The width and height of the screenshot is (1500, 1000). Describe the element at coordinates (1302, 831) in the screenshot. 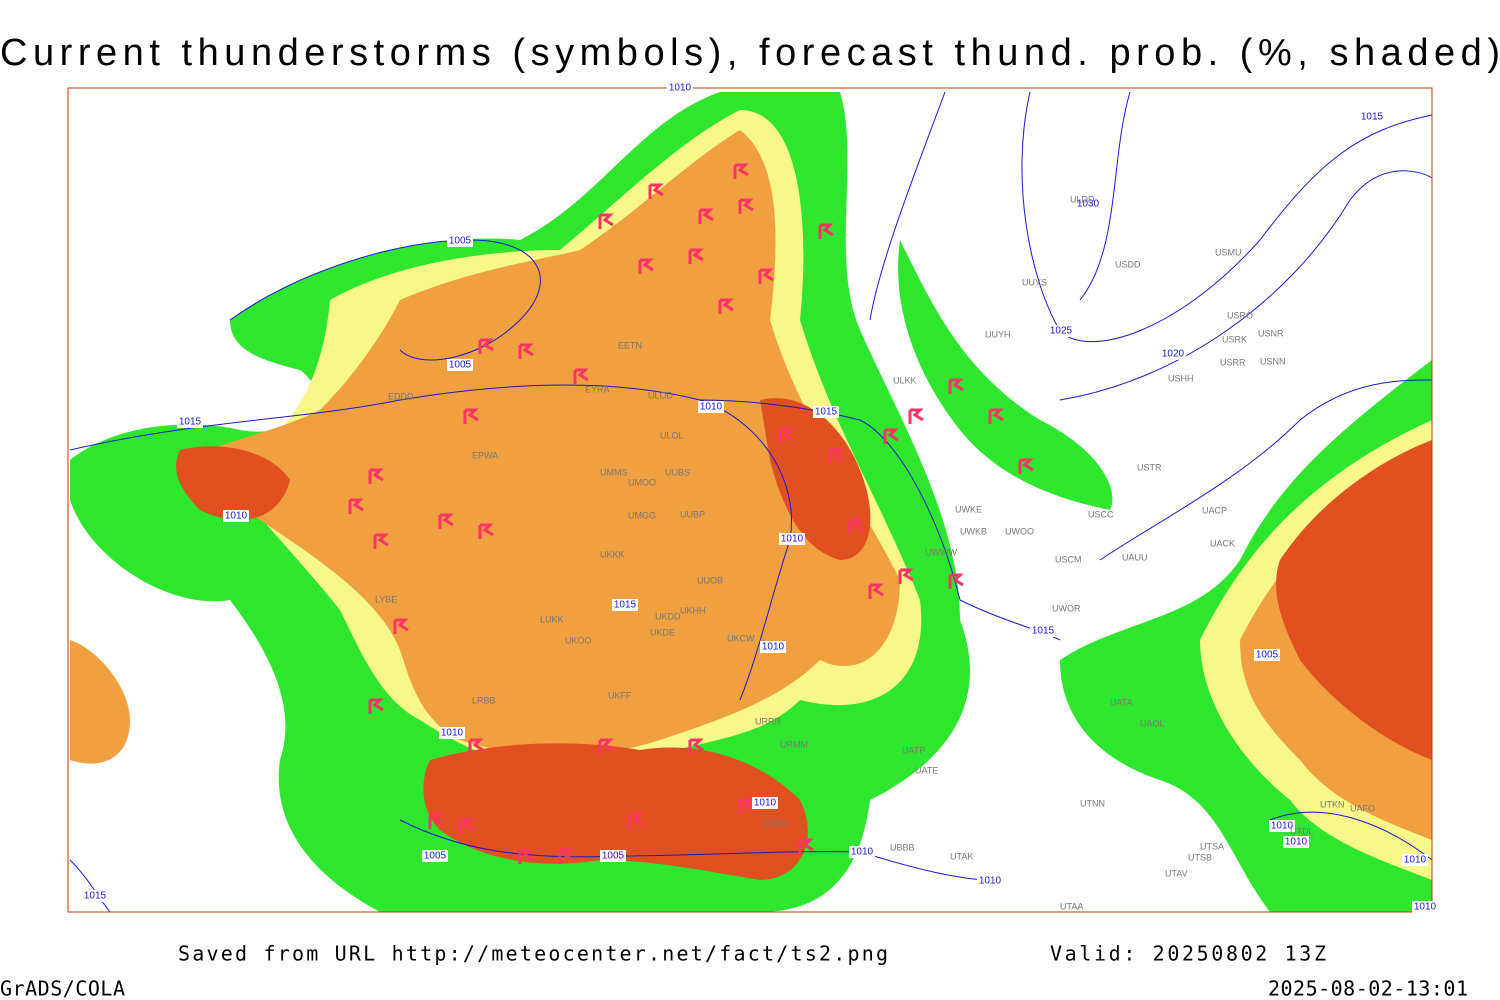

I see `station-label: UTDL` at that location.